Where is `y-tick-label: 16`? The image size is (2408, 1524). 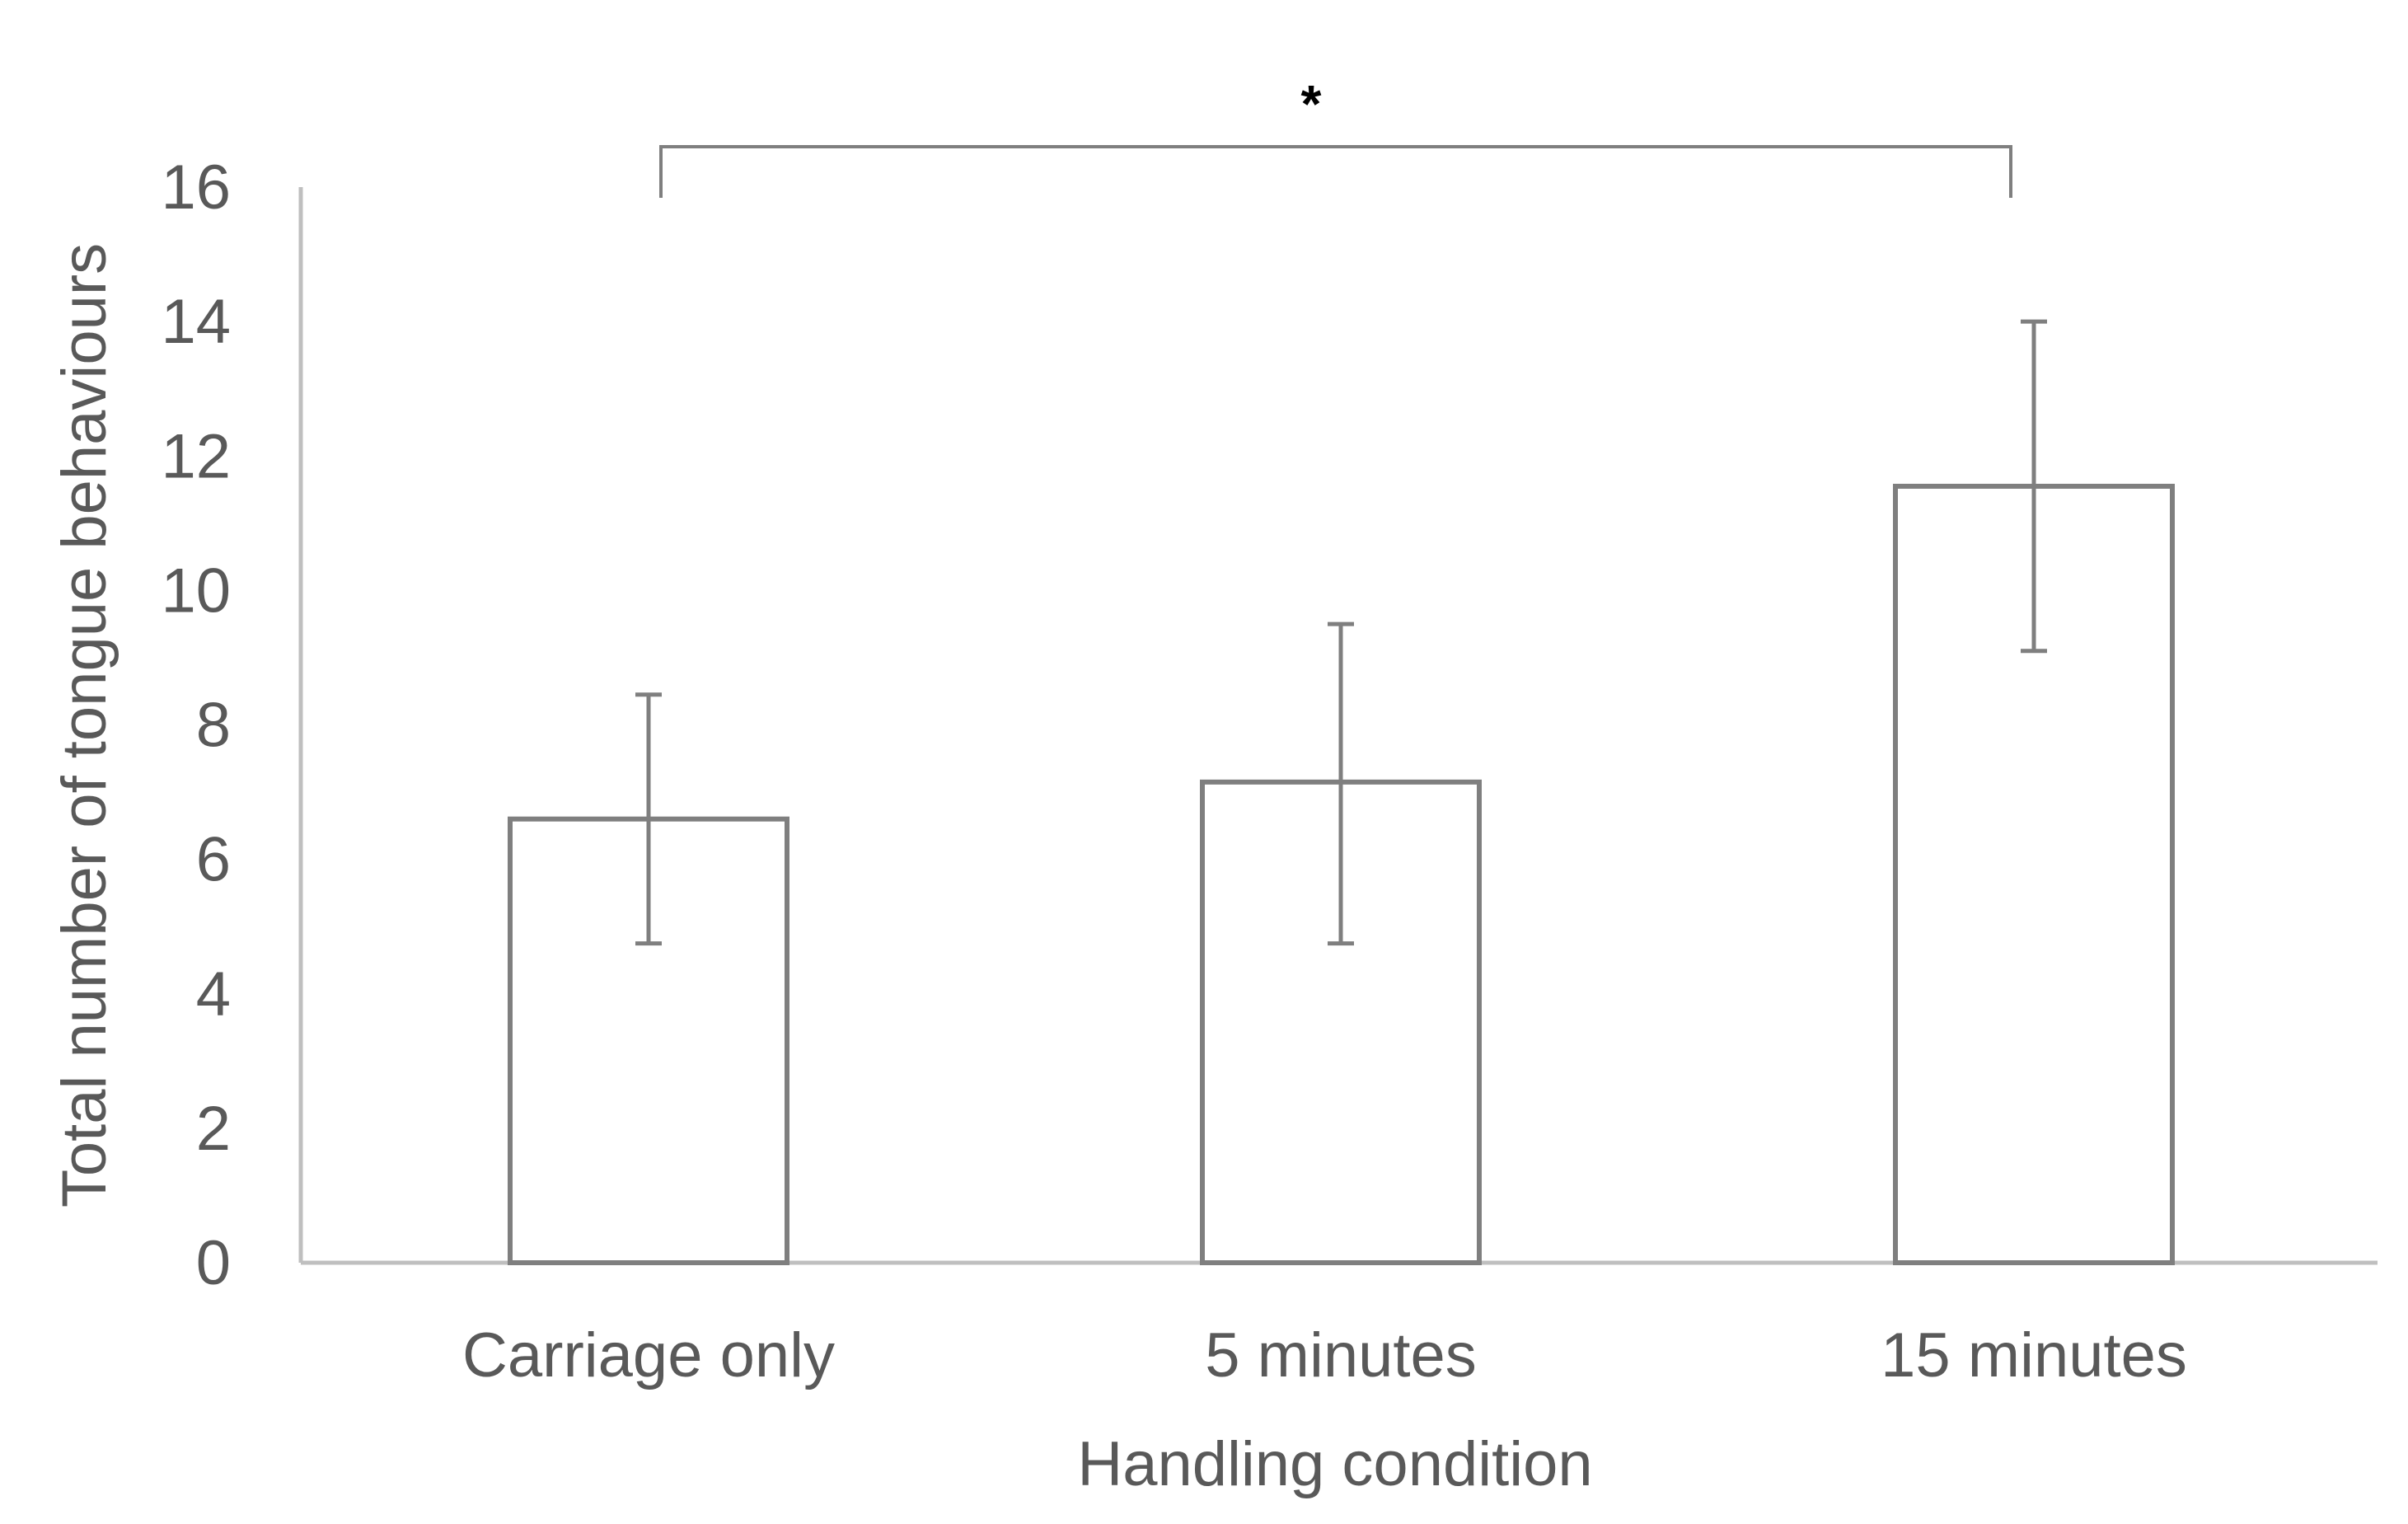 y-tick-label: 16 is located at coordinates (196, 187).